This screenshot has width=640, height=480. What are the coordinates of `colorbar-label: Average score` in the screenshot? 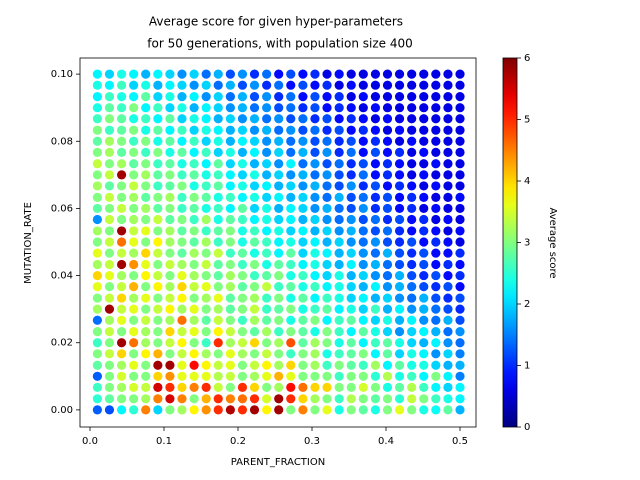 It's located at (552, 242).